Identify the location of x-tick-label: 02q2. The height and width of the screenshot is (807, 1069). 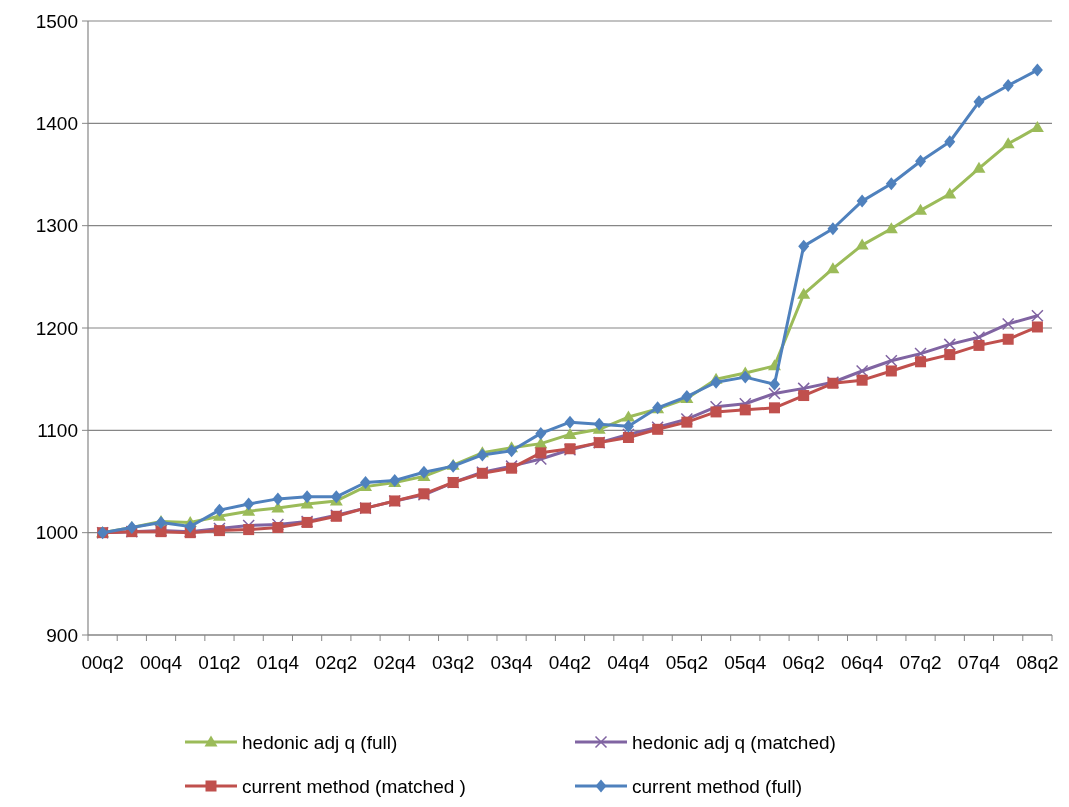
(336, 662).